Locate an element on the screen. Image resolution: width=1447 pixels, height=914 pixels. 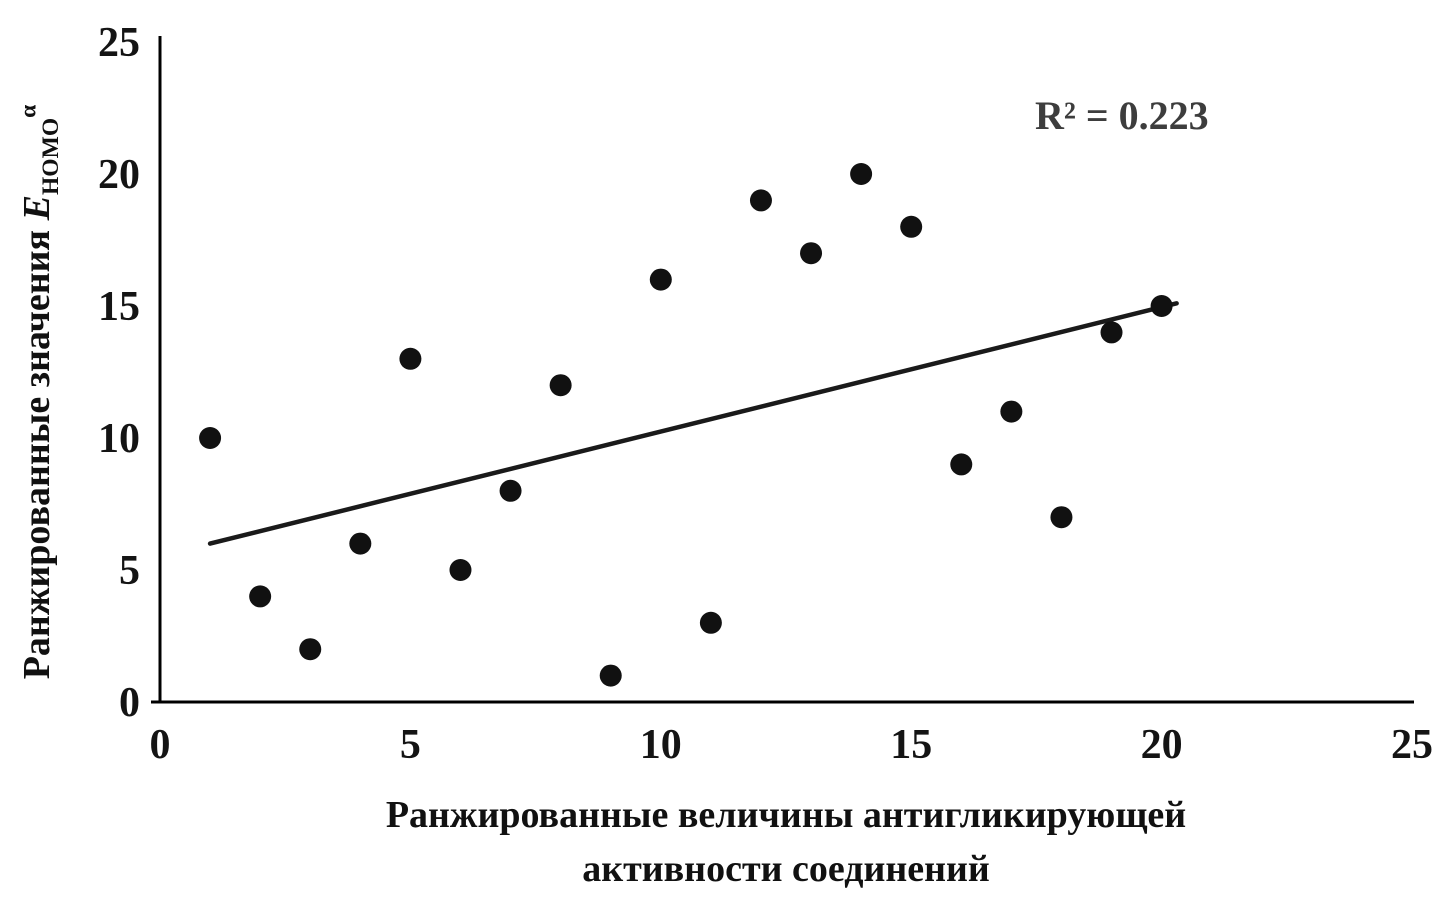
r-squared-annotation: R² = 0.223 is located at coordinates (1122, 115).